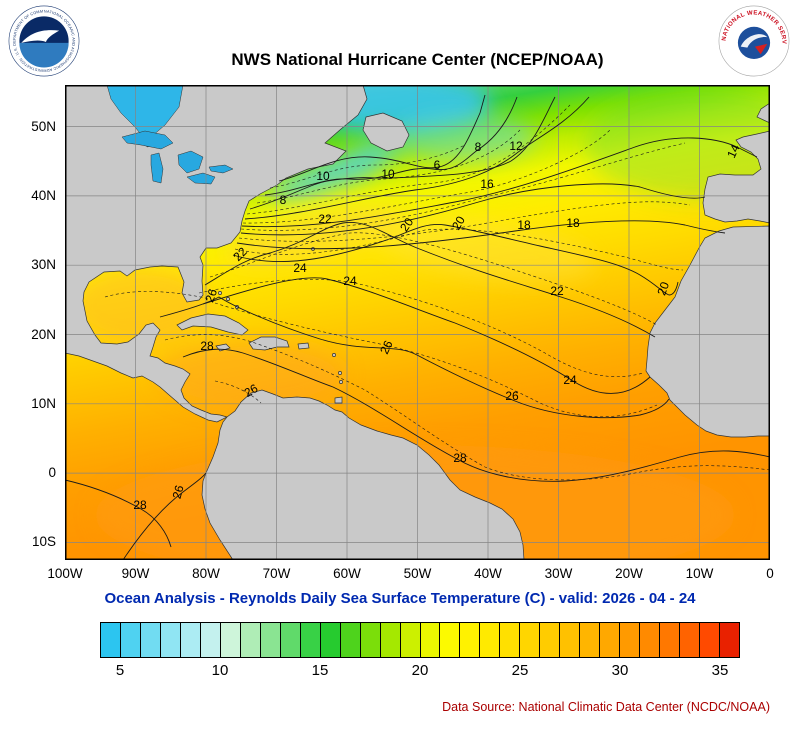 This screenshot has height=737, width=800. What do you see at coordinates (135, 573) in the screenshot?
I see `lon-label: 90W` at bounding box center [135, 573].